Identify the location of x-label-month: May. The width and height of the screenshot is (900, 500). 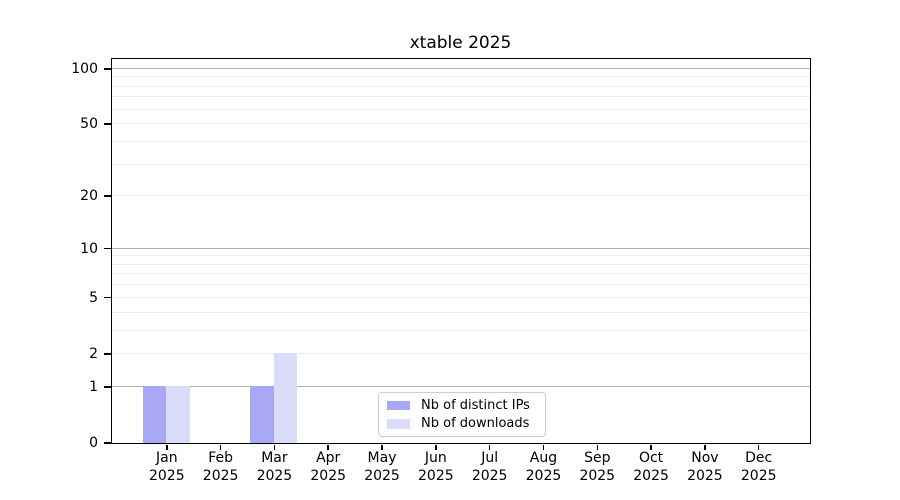
(382, 458).